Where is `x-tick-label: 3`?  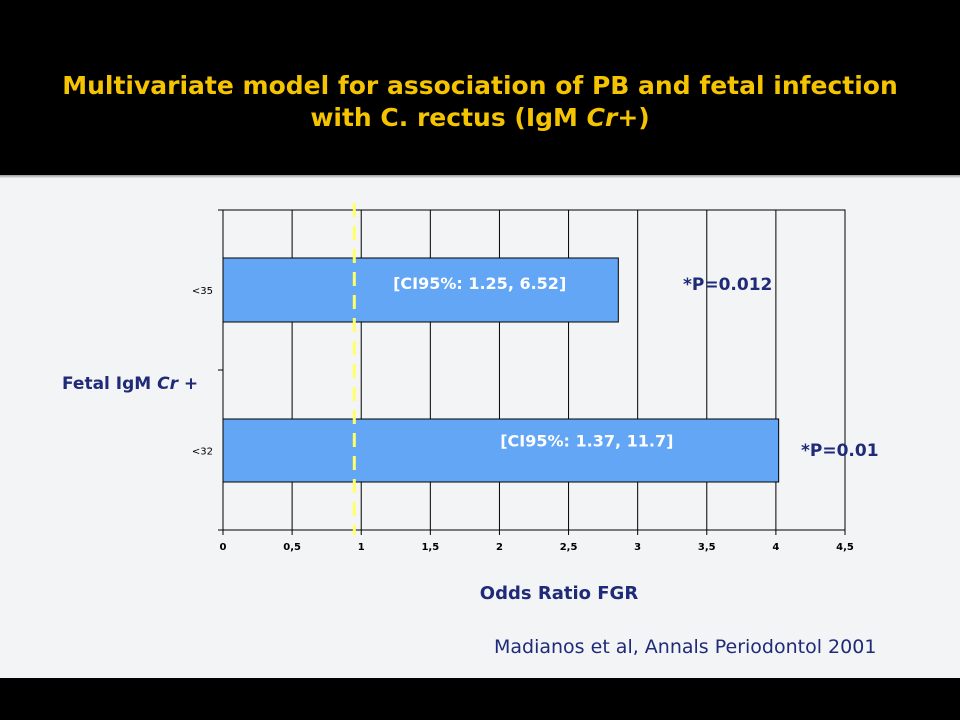
x-tick-label: 3 is located at coordinates (637, 547).